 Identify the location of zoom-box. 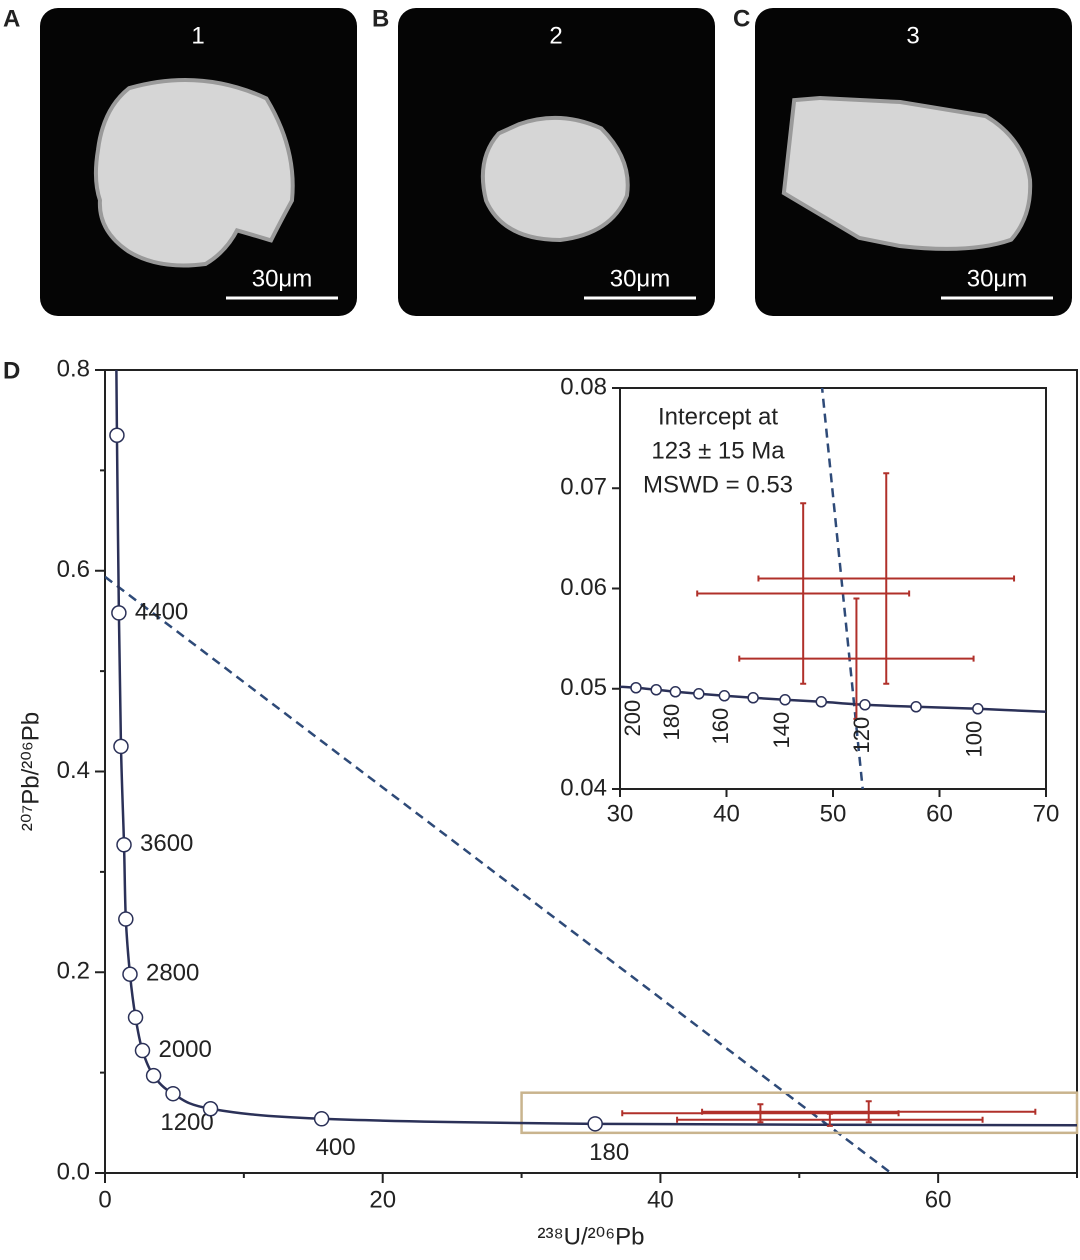
(799, 1113).